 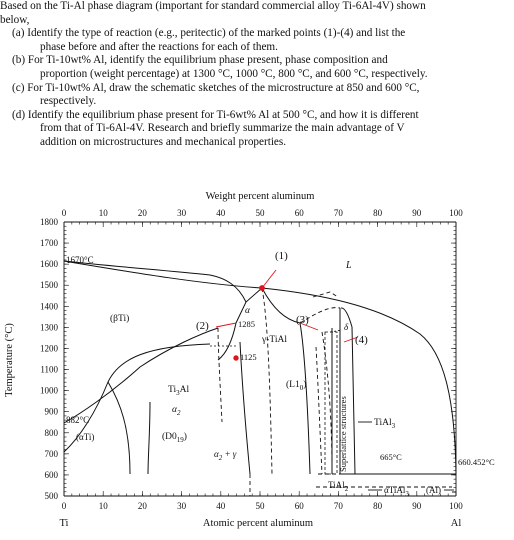 I want to click on y-tick-label: 1300, so click(x=49, y=327).